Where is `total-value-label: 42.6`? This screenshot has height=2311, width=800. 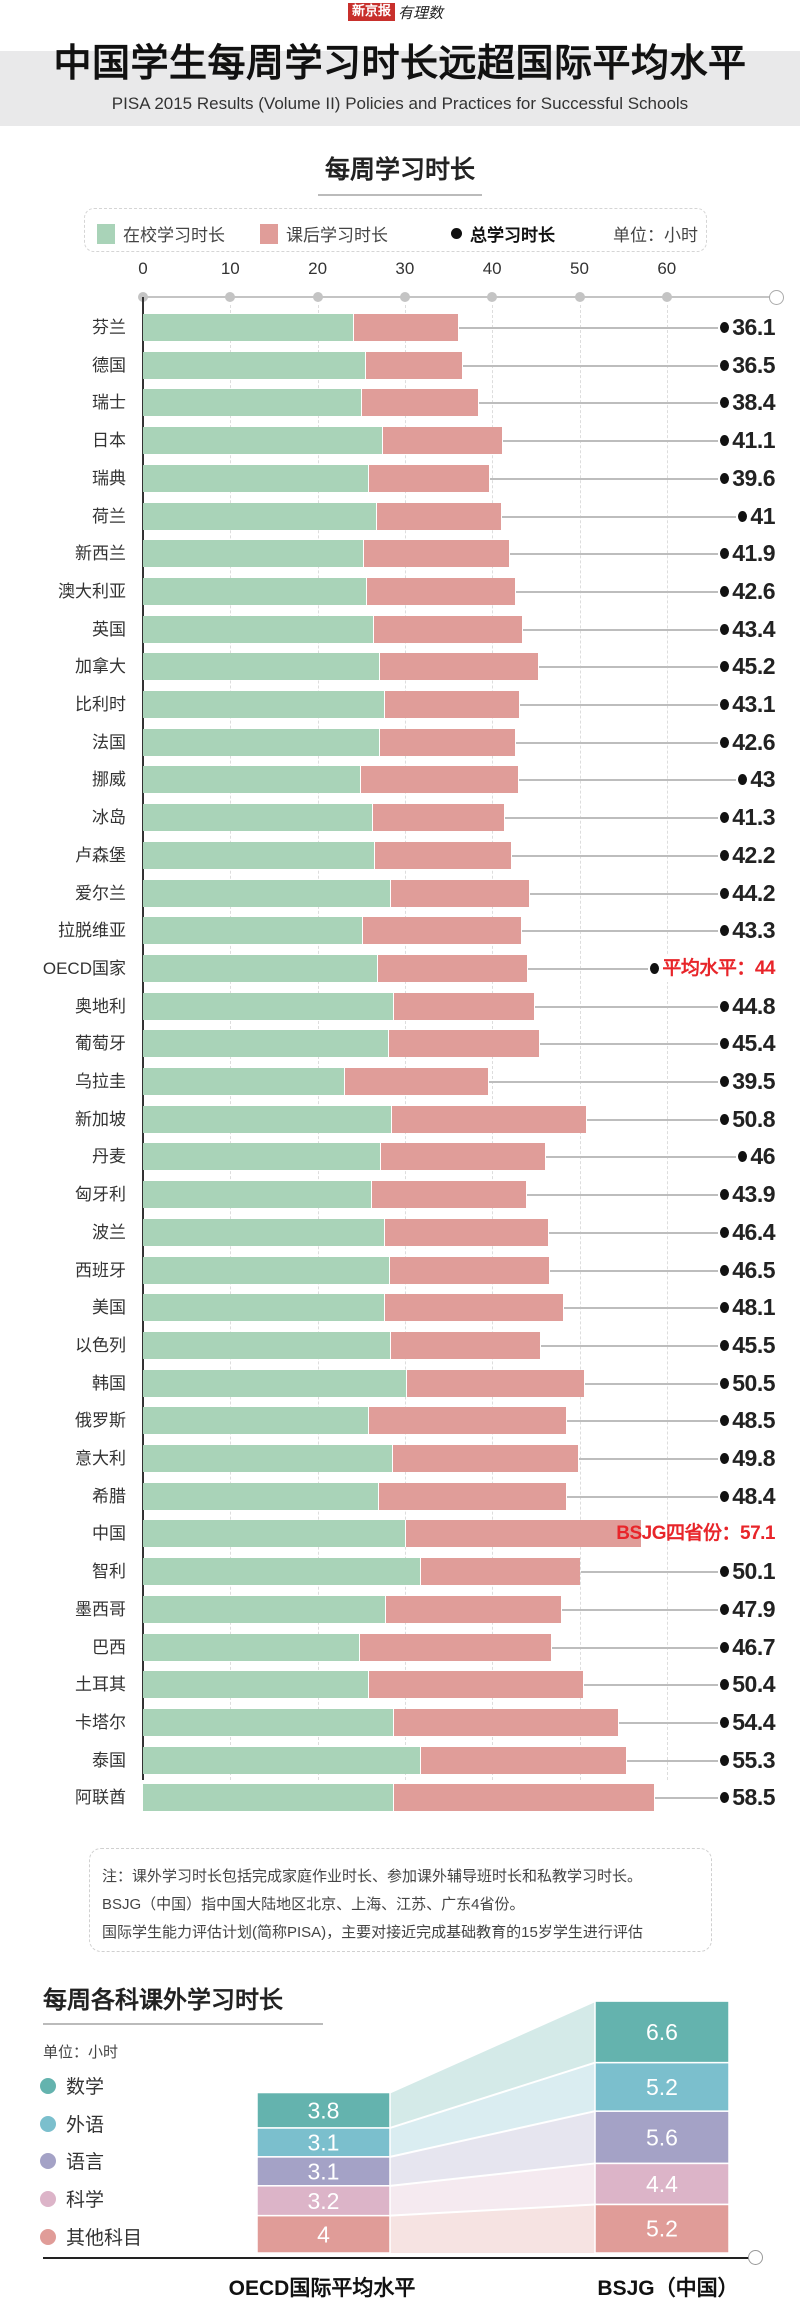 total-value-label: 42.6 is located at coordinates (753, 590).